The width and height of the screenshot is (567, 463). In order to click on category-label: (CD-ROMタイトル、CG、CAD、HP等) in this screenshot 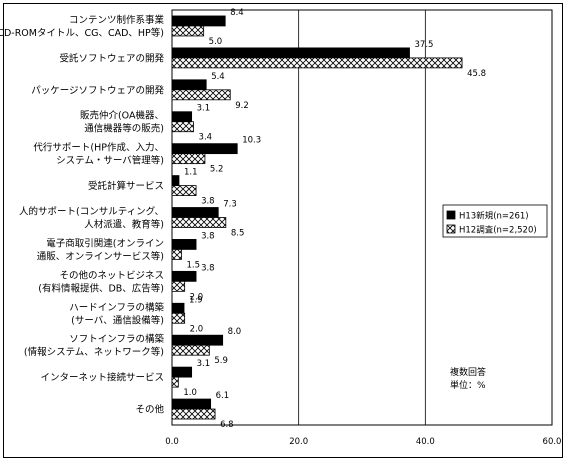, I will do `click(82, 33)`.